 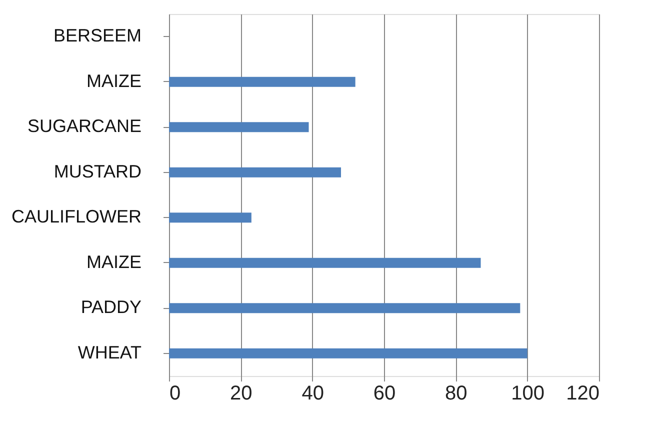 What do you see at coordinates (456, 393) in the screenshot?
I see `x-tick-label: 80` at bounding box center [456, 393].